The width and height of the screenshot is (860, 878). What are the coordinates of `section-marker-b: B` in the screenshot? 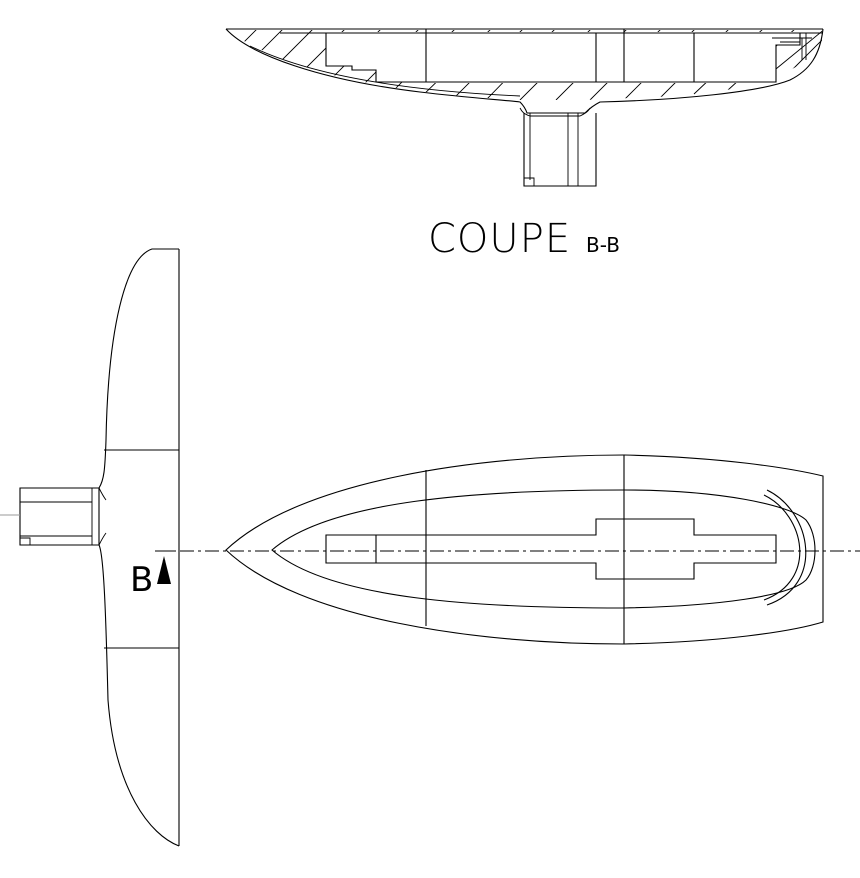 It's located at (152, 575).